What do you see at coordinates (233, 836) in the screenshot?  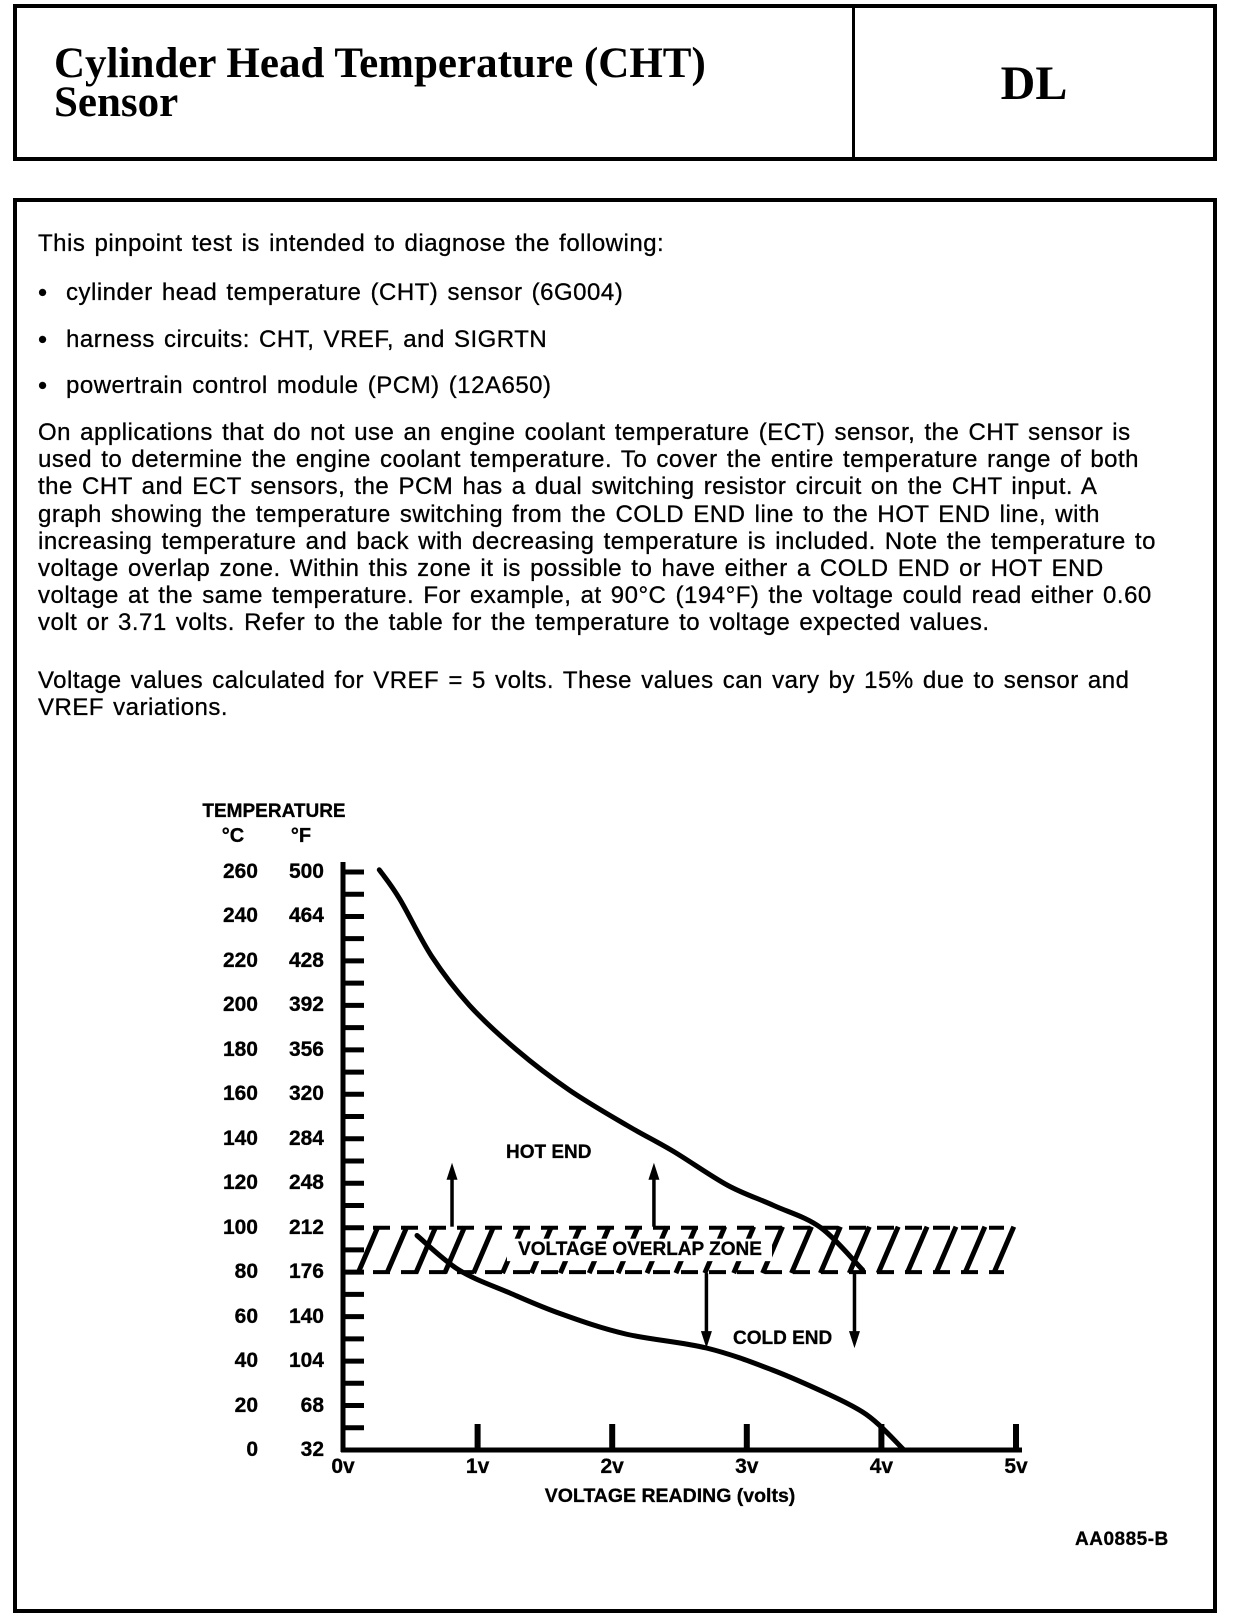 I see `y-axis-unit-celsius: °C` at bounding box center [233, 836].